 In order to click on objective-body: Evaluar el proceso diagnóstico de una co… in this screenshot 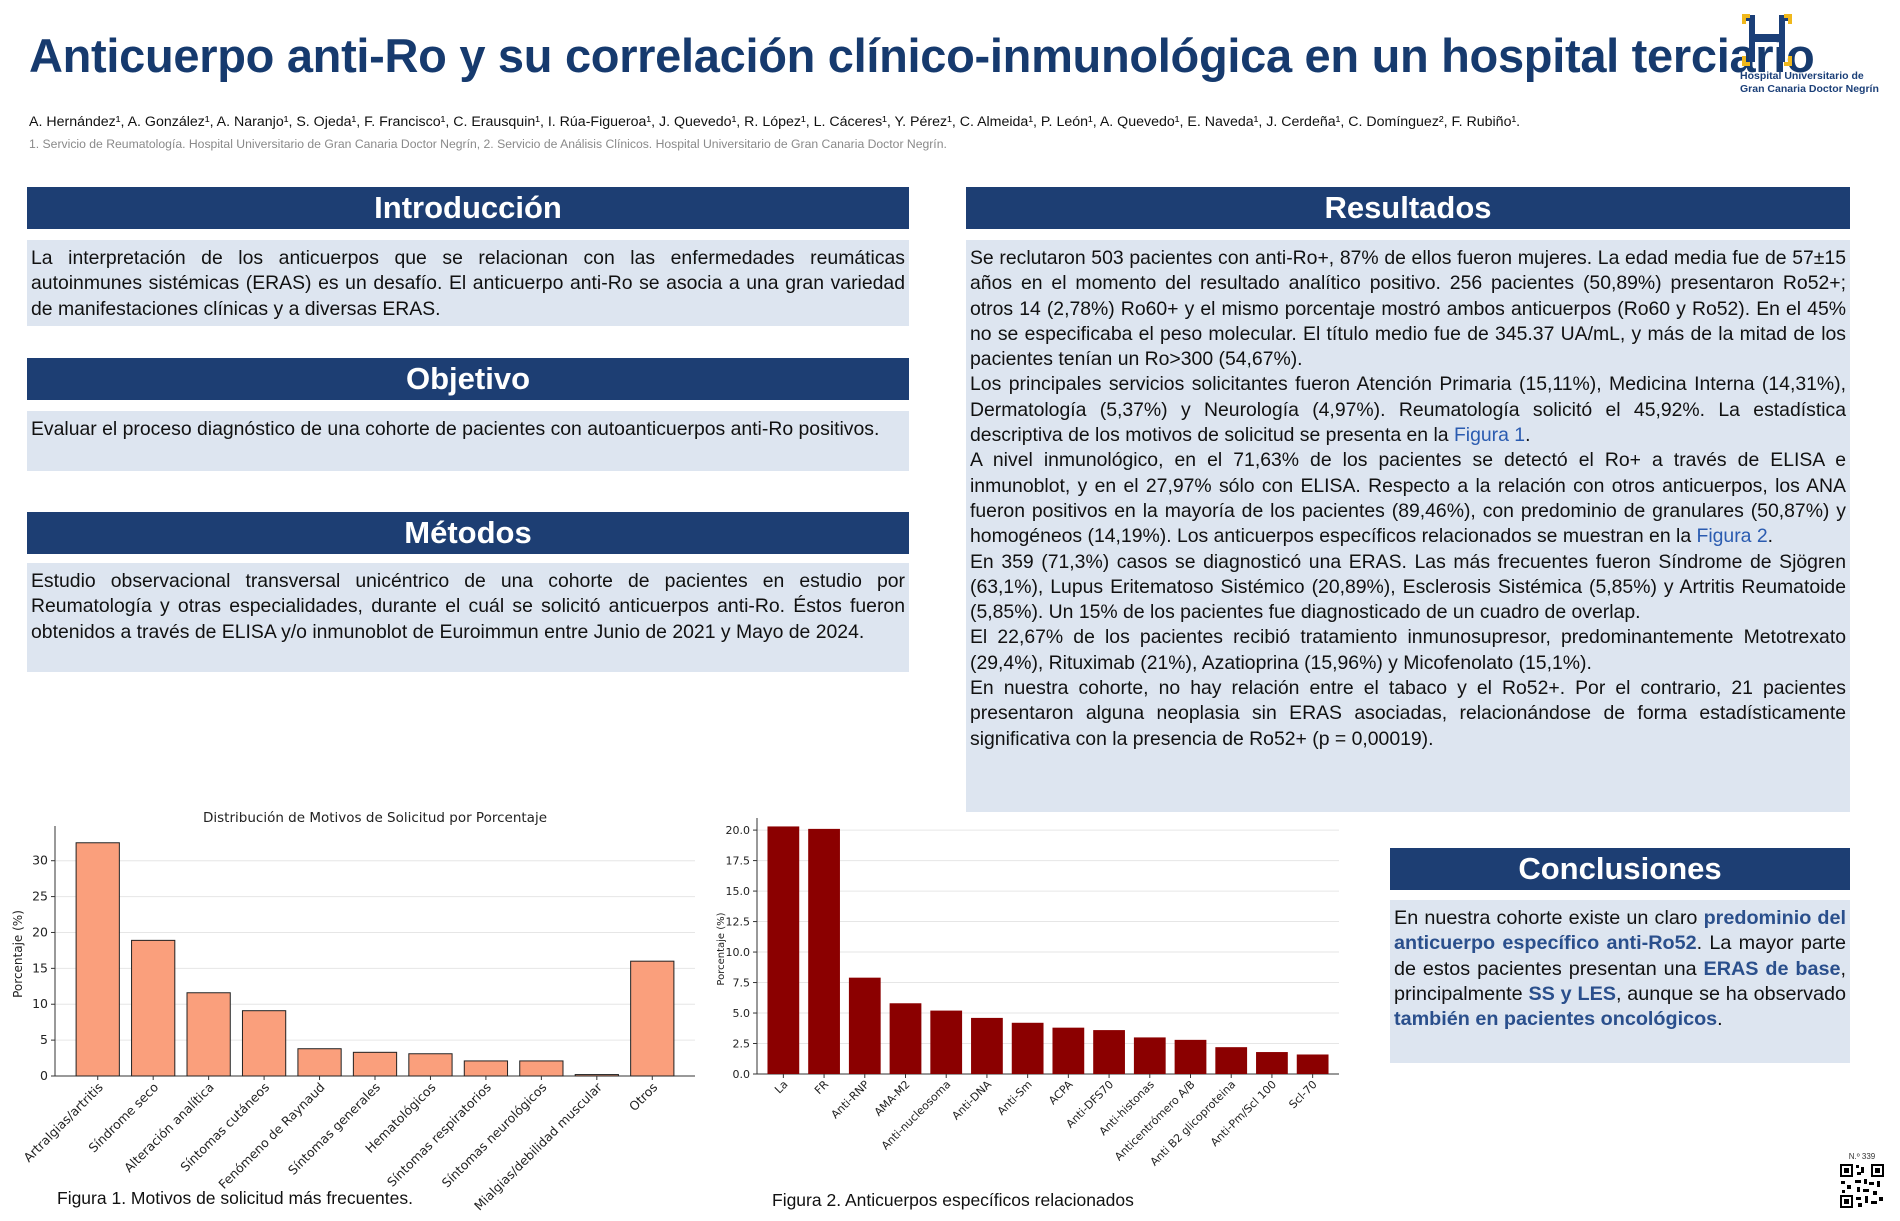, I will do `click(468, 441)`.